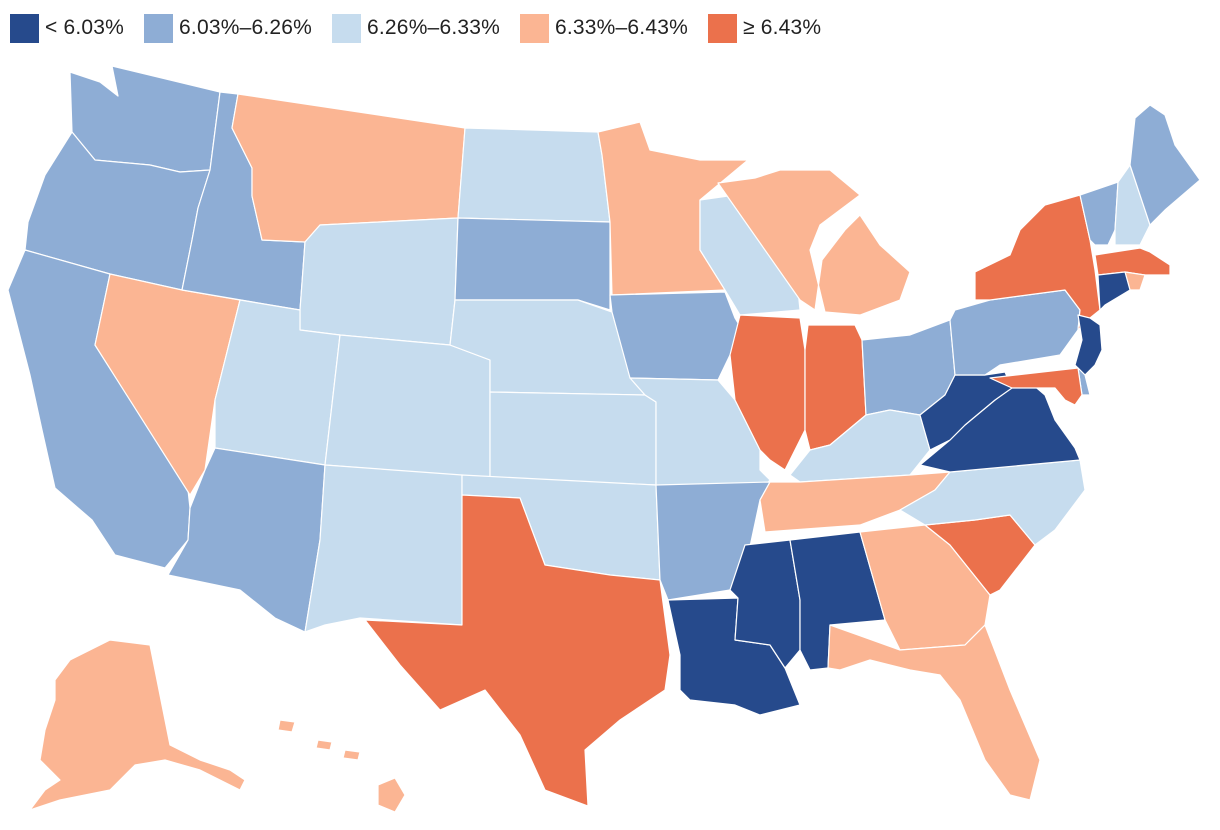  What do you see at coordinates (433, 27) in the screenshot?
I see `legend-label: 6.26%–6.33%` at bounding box center [433, 27].